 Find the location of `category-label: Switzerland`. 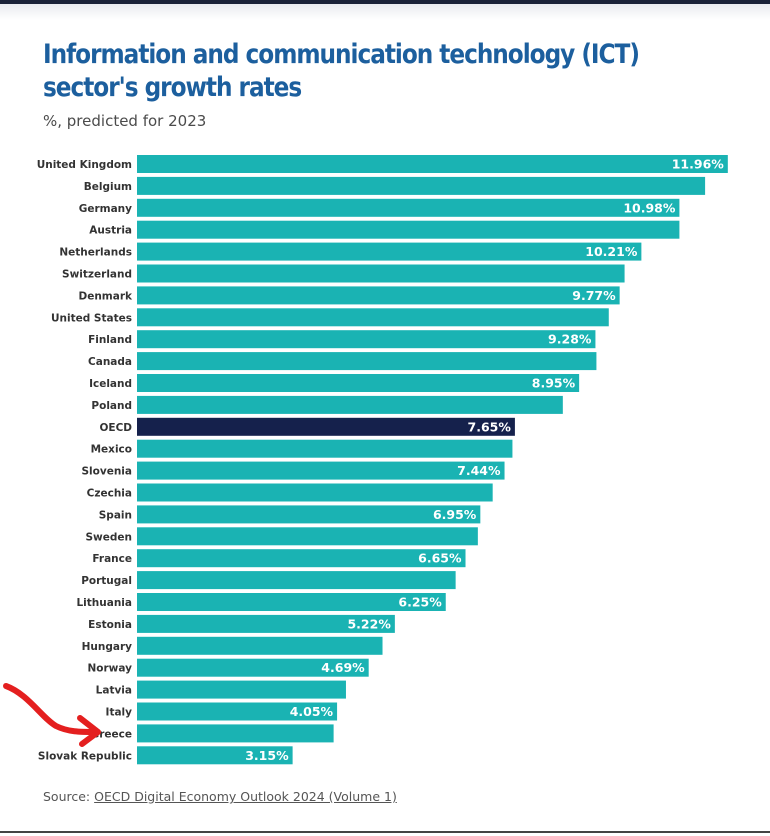

category-label: Switzerland is located at coordinates (97, 275).